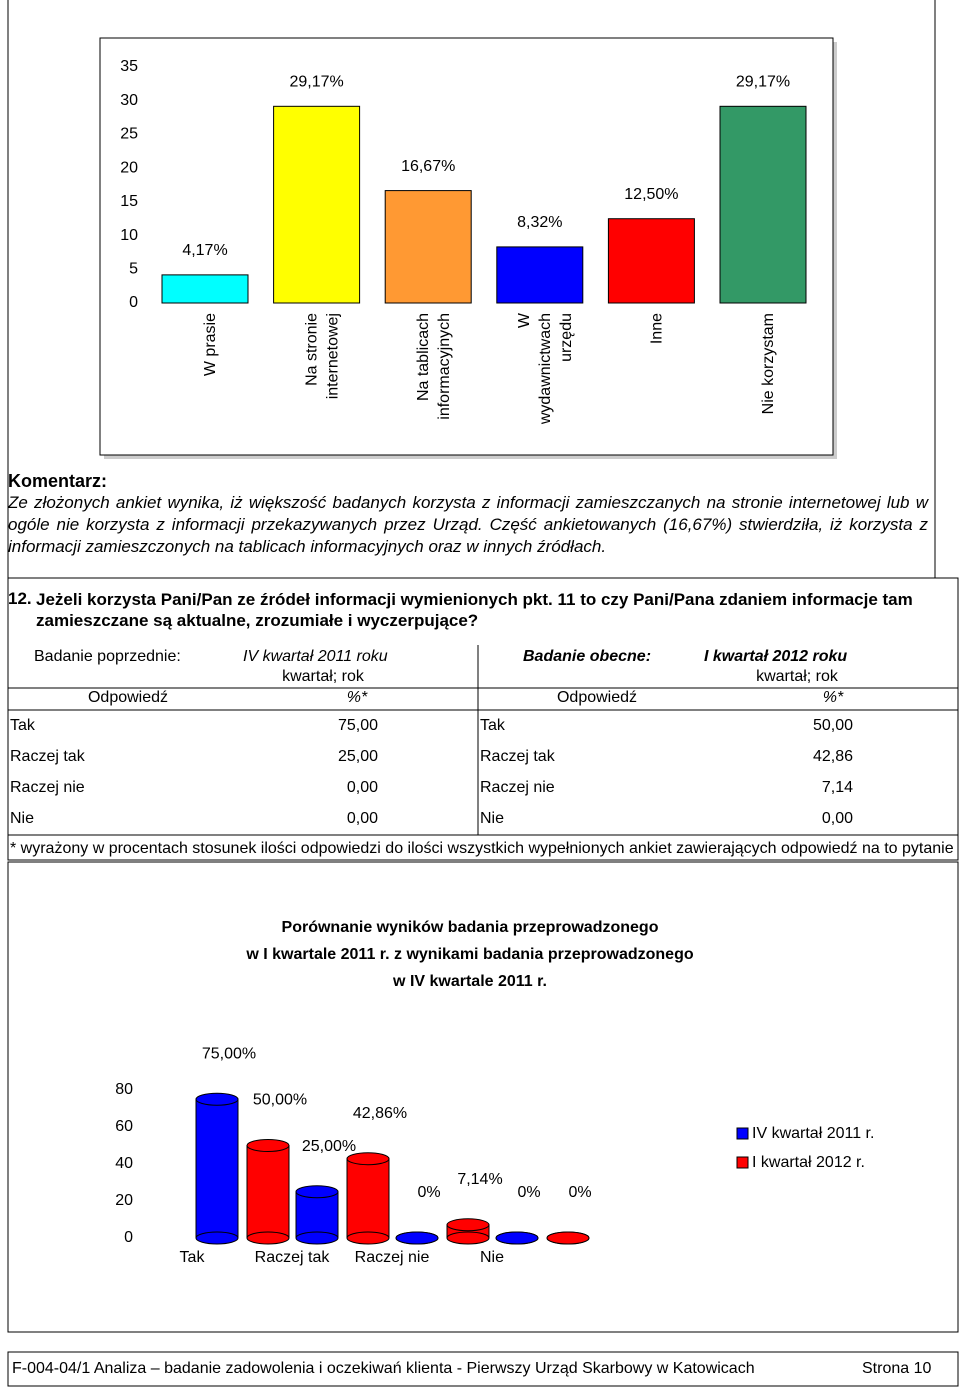  What do you see at coordinates (311, 349) in the screenshot?
I see `category-label: Na stronie` at bounding box center [311, 349].